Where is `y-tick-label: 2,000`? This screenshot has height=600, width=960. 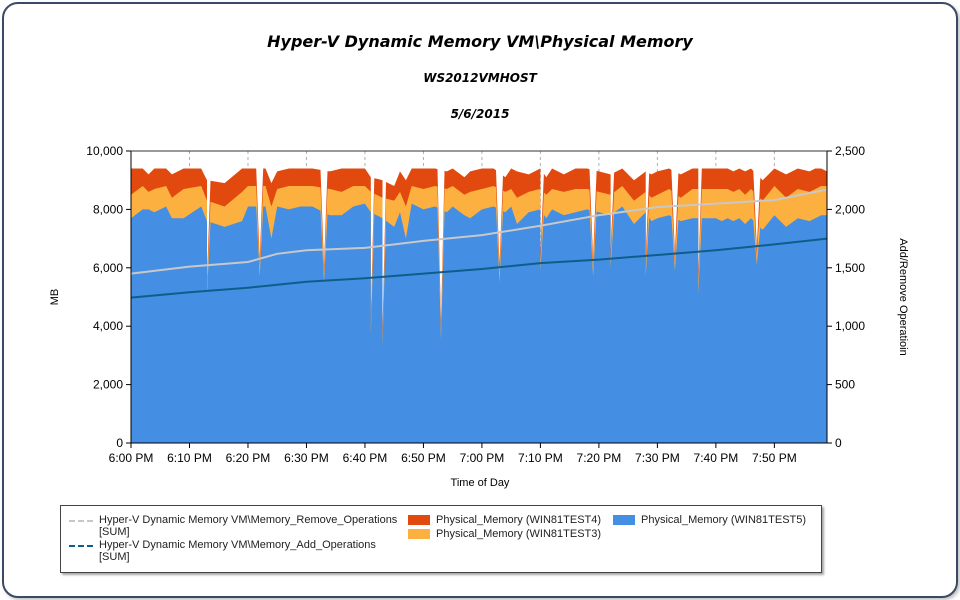 y-tick-label: 2,000 is located at coordinates (108, 385).